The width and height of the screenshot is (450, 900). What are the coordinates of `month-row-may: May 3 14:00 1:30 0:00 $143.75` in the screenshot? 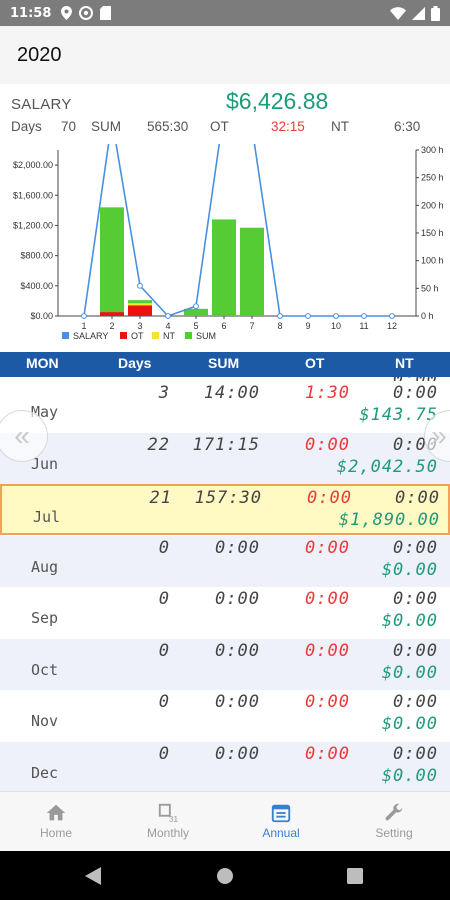 It's located at (225, 406).